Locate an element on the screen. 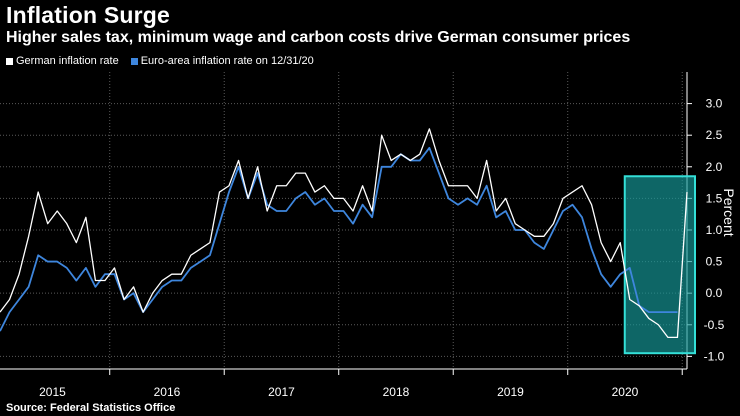 The width and height of the screenshot is (740, 416). y-tick-label: 3.0 is located at coordinates (714, 104).